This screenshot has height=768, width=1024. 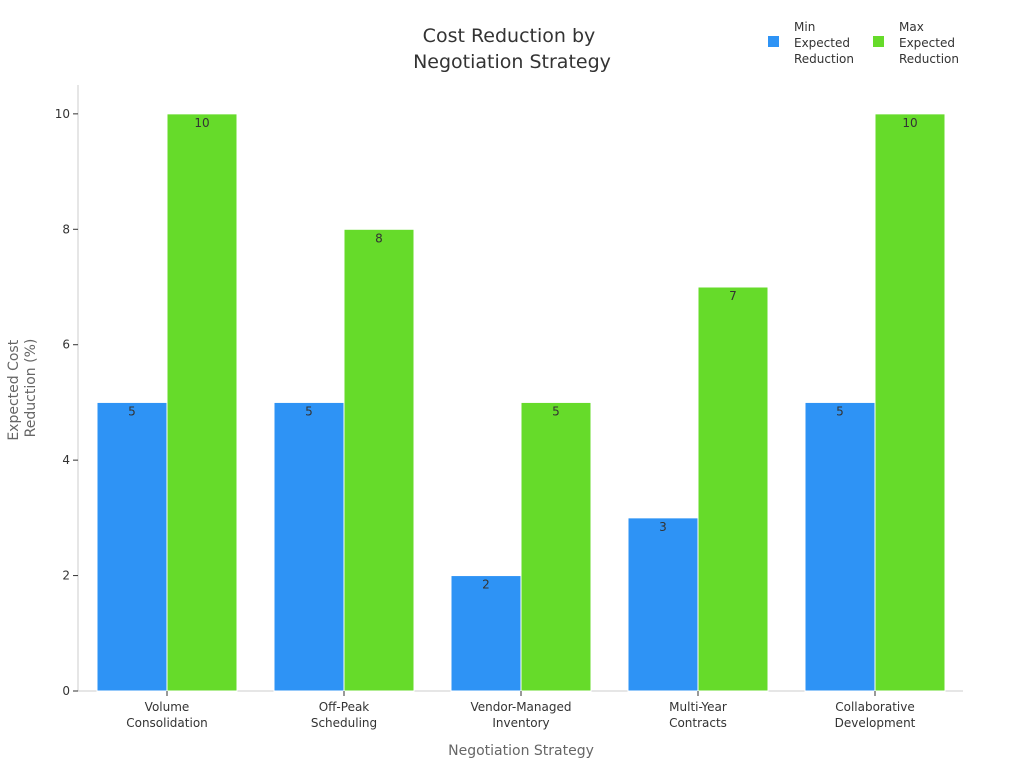 I want to click on x-tick-label-line: Contracts, so click(x=698, y=723).